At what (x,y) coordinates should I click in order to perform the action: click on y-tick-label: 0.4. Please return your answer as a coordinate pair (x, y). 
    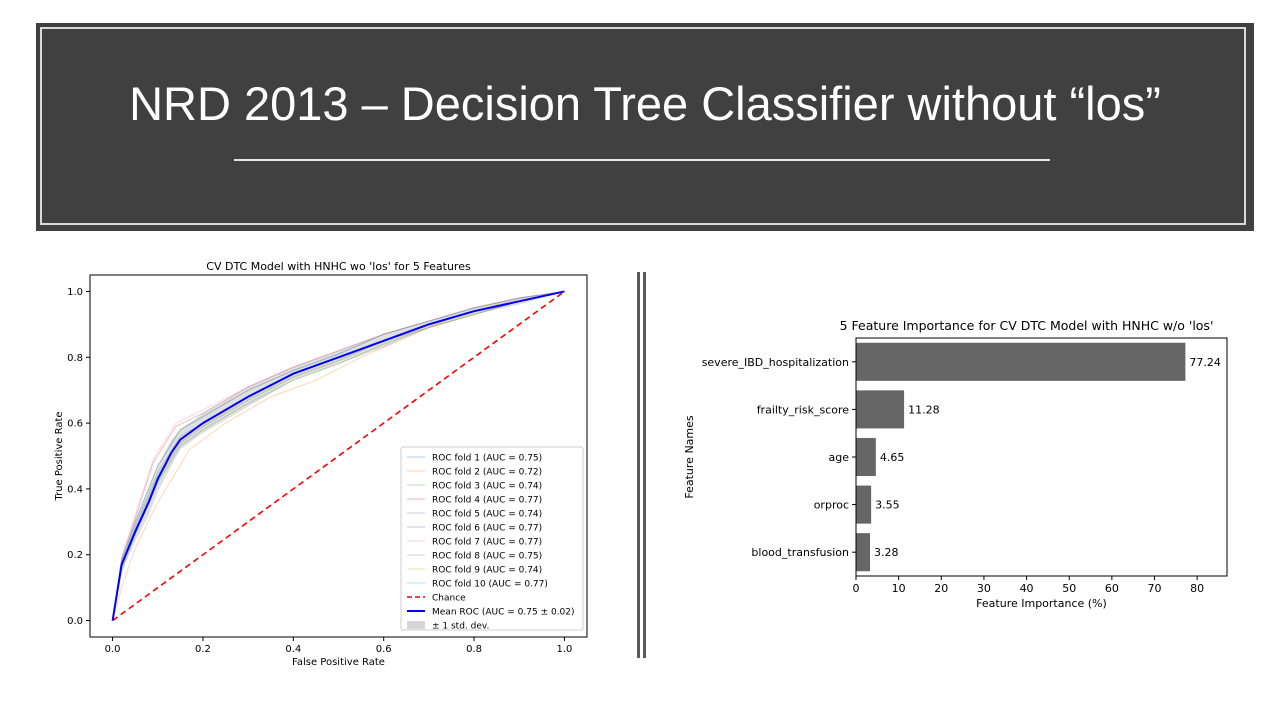
    Looking at the image, I should click on (75, 489).